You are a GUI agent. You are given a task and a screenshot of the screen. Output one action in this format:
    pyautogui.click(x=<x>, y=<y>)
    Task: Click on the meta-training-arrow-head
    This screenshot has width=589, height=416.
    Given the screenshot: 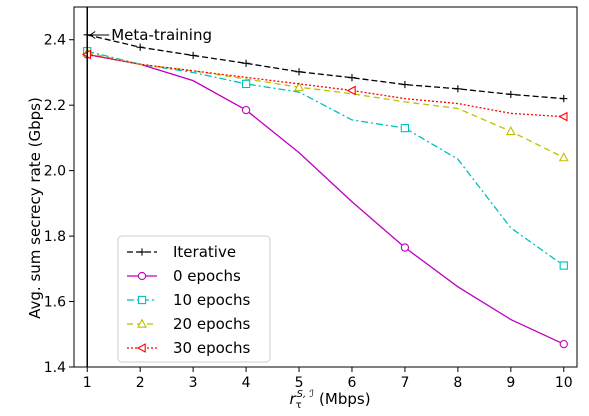 What is the action you would take?
    pyautogui.click(x=92, y=35)
    